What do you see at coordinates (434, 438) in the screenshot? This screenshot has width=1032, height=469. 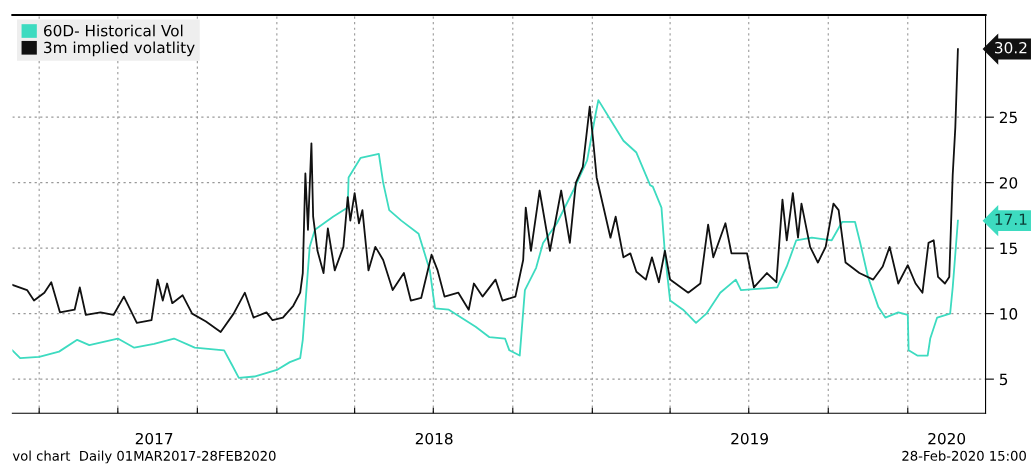 I see `x-tick-label: 2018` at bounding box center [434, 438].